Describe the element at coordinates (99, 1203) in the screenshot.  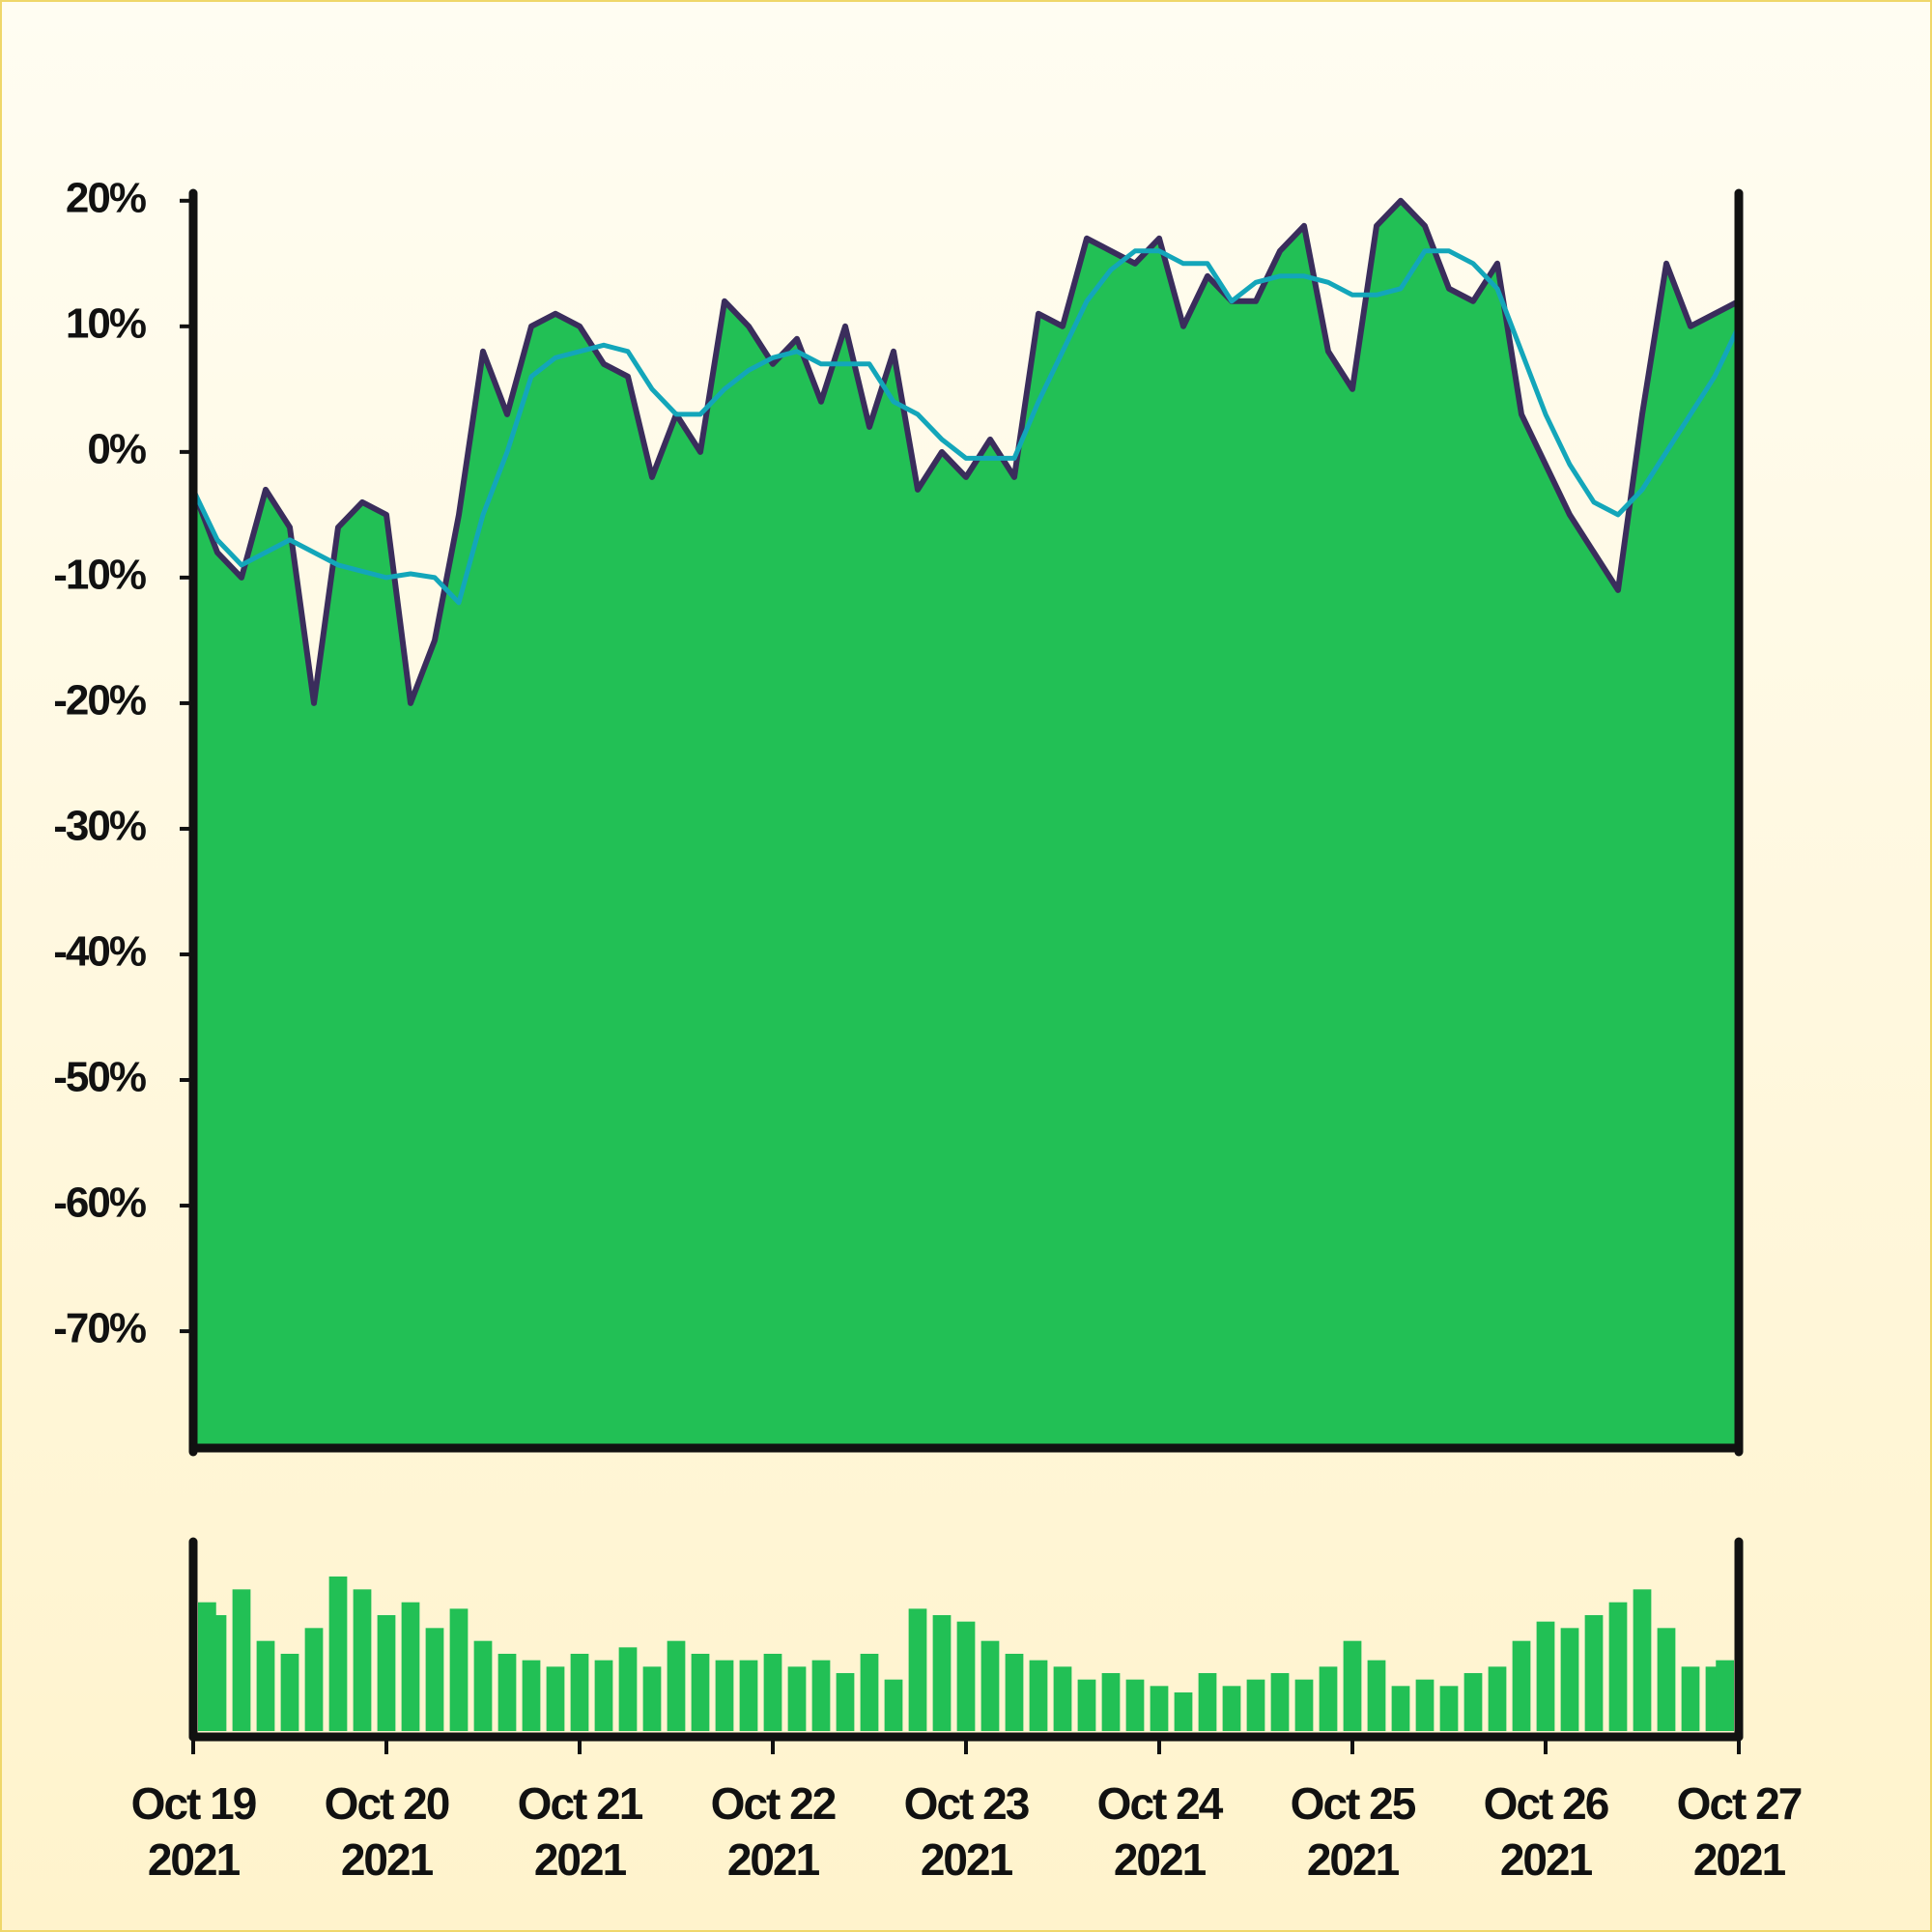
I see `y-tick-label: -60%` at that location.